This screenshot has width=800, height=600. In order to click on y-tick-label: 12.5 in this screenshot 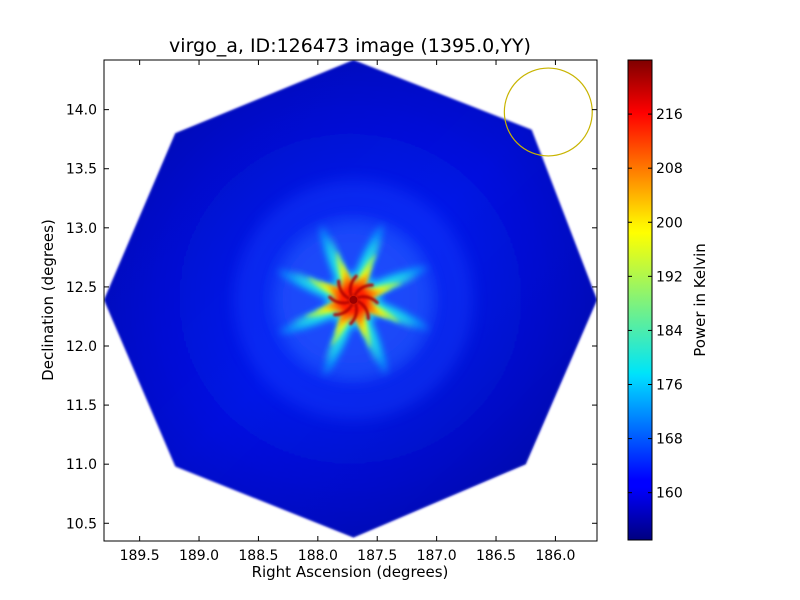, I will do `click(81, 288)`.